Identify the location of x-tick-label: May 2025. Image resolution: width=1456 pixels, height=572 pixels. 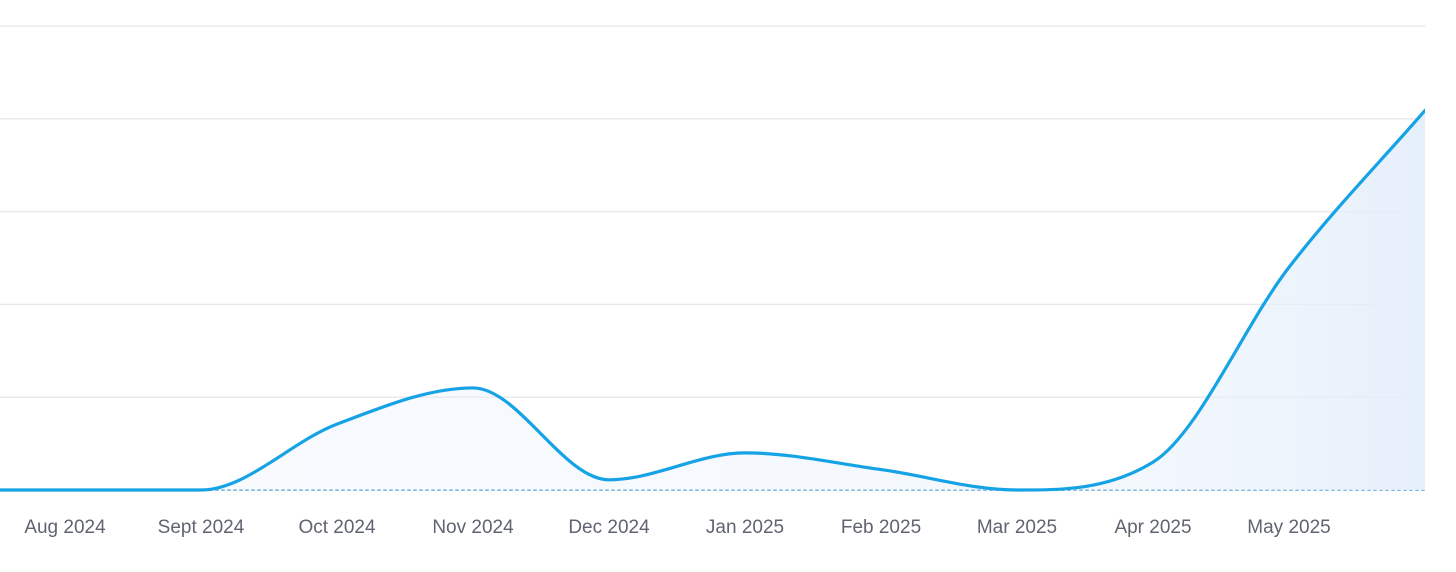
(1288, 527).